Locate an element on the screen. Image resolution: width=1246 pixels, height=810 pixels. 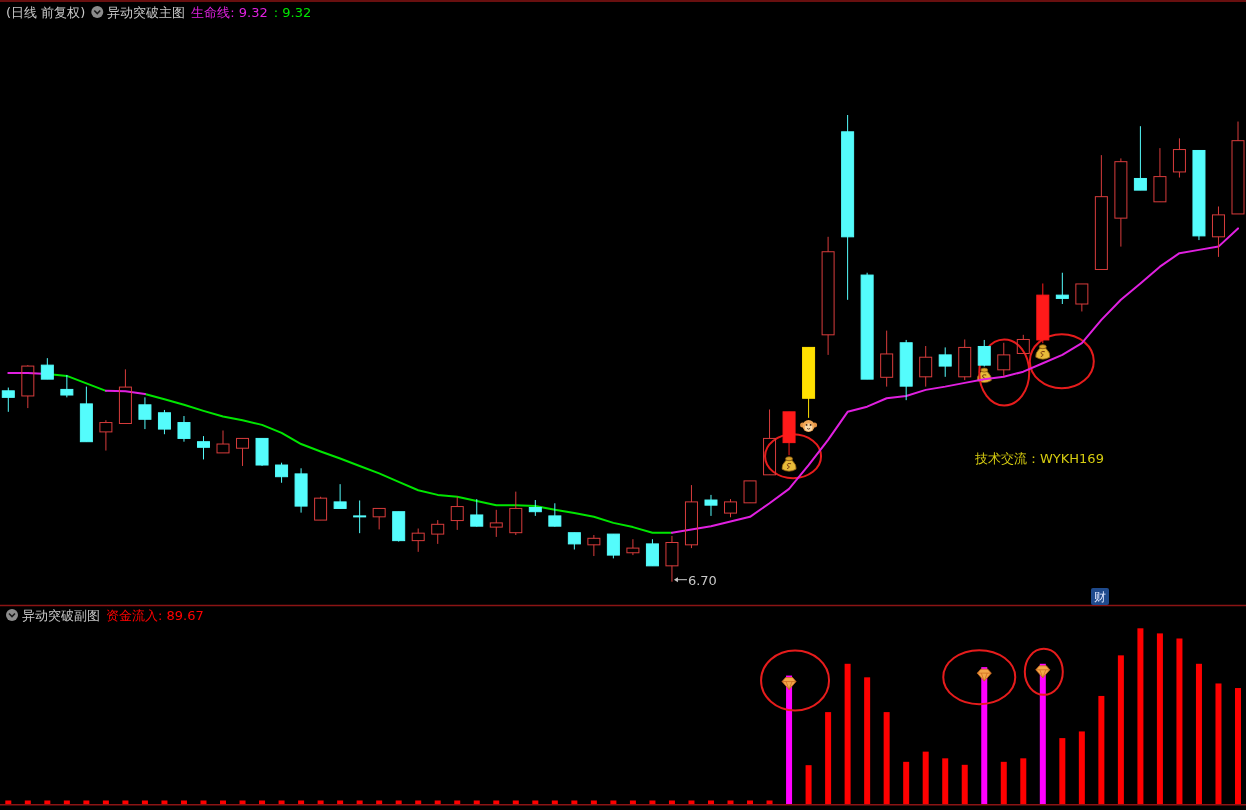
chart-title: 异动突破副图 is located at coordinates (61, 615).